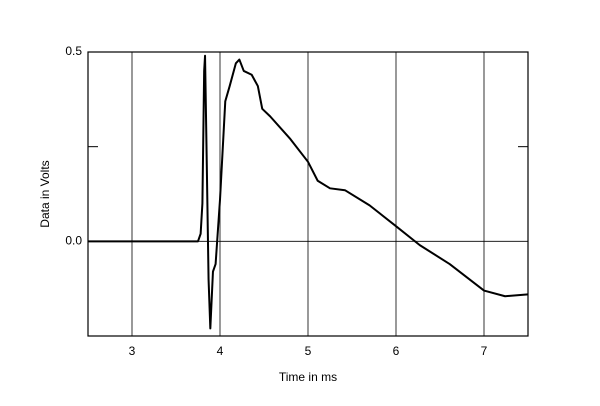 The image size is (600, 406). Describe the element at coordinates (396, 351) in the screenshot. I see `x-tick-label: 6` at that location.